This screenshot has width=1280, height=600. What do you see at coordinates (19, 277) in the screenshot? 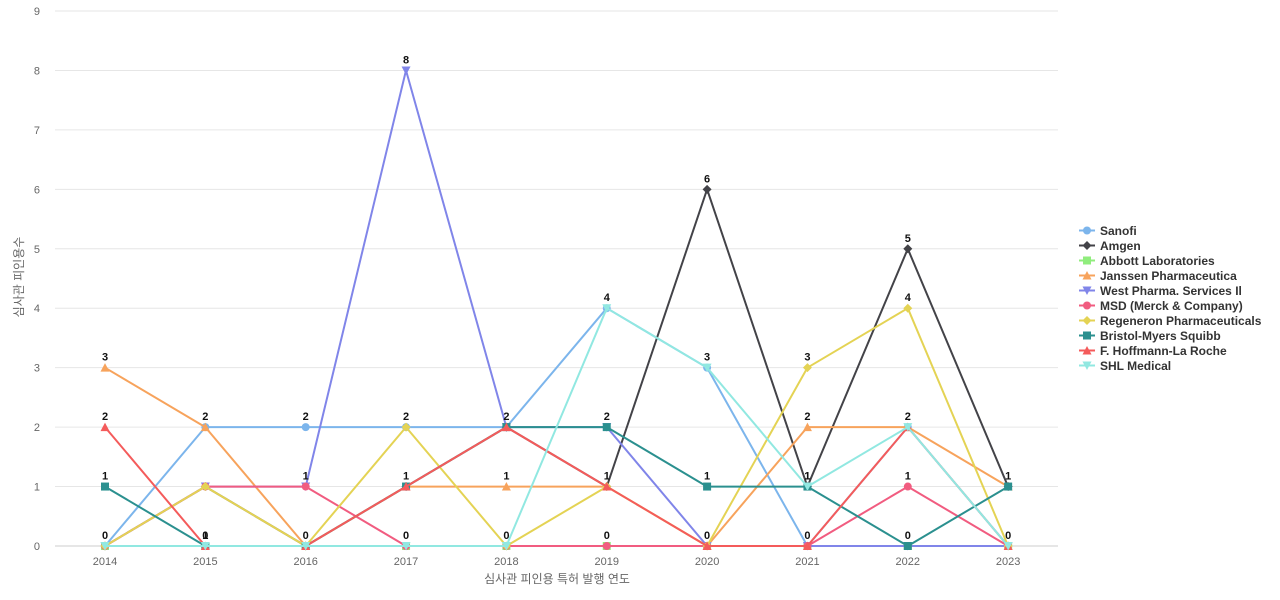
I see `y-axis-title: 심사관 피인용수` at bounding box center [19, 277].